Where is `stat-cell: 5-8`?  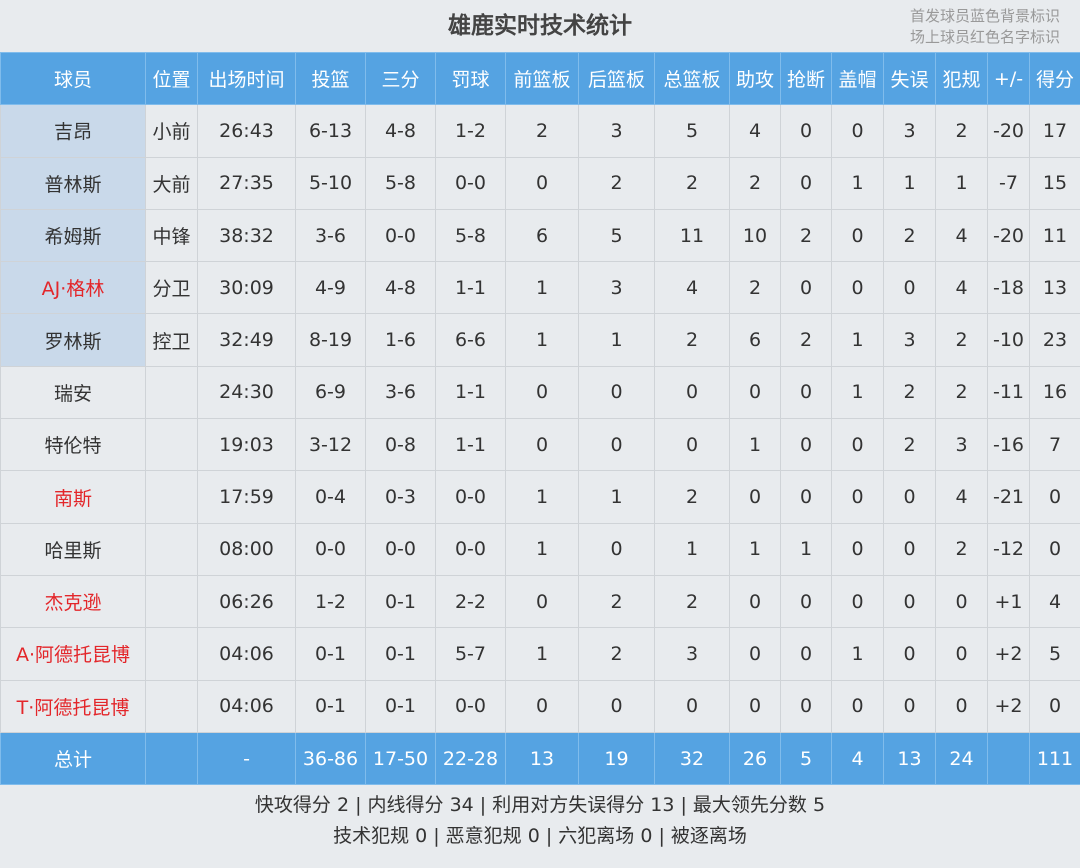 stat-cell: 5-8 is located at coordinates (470, 235).